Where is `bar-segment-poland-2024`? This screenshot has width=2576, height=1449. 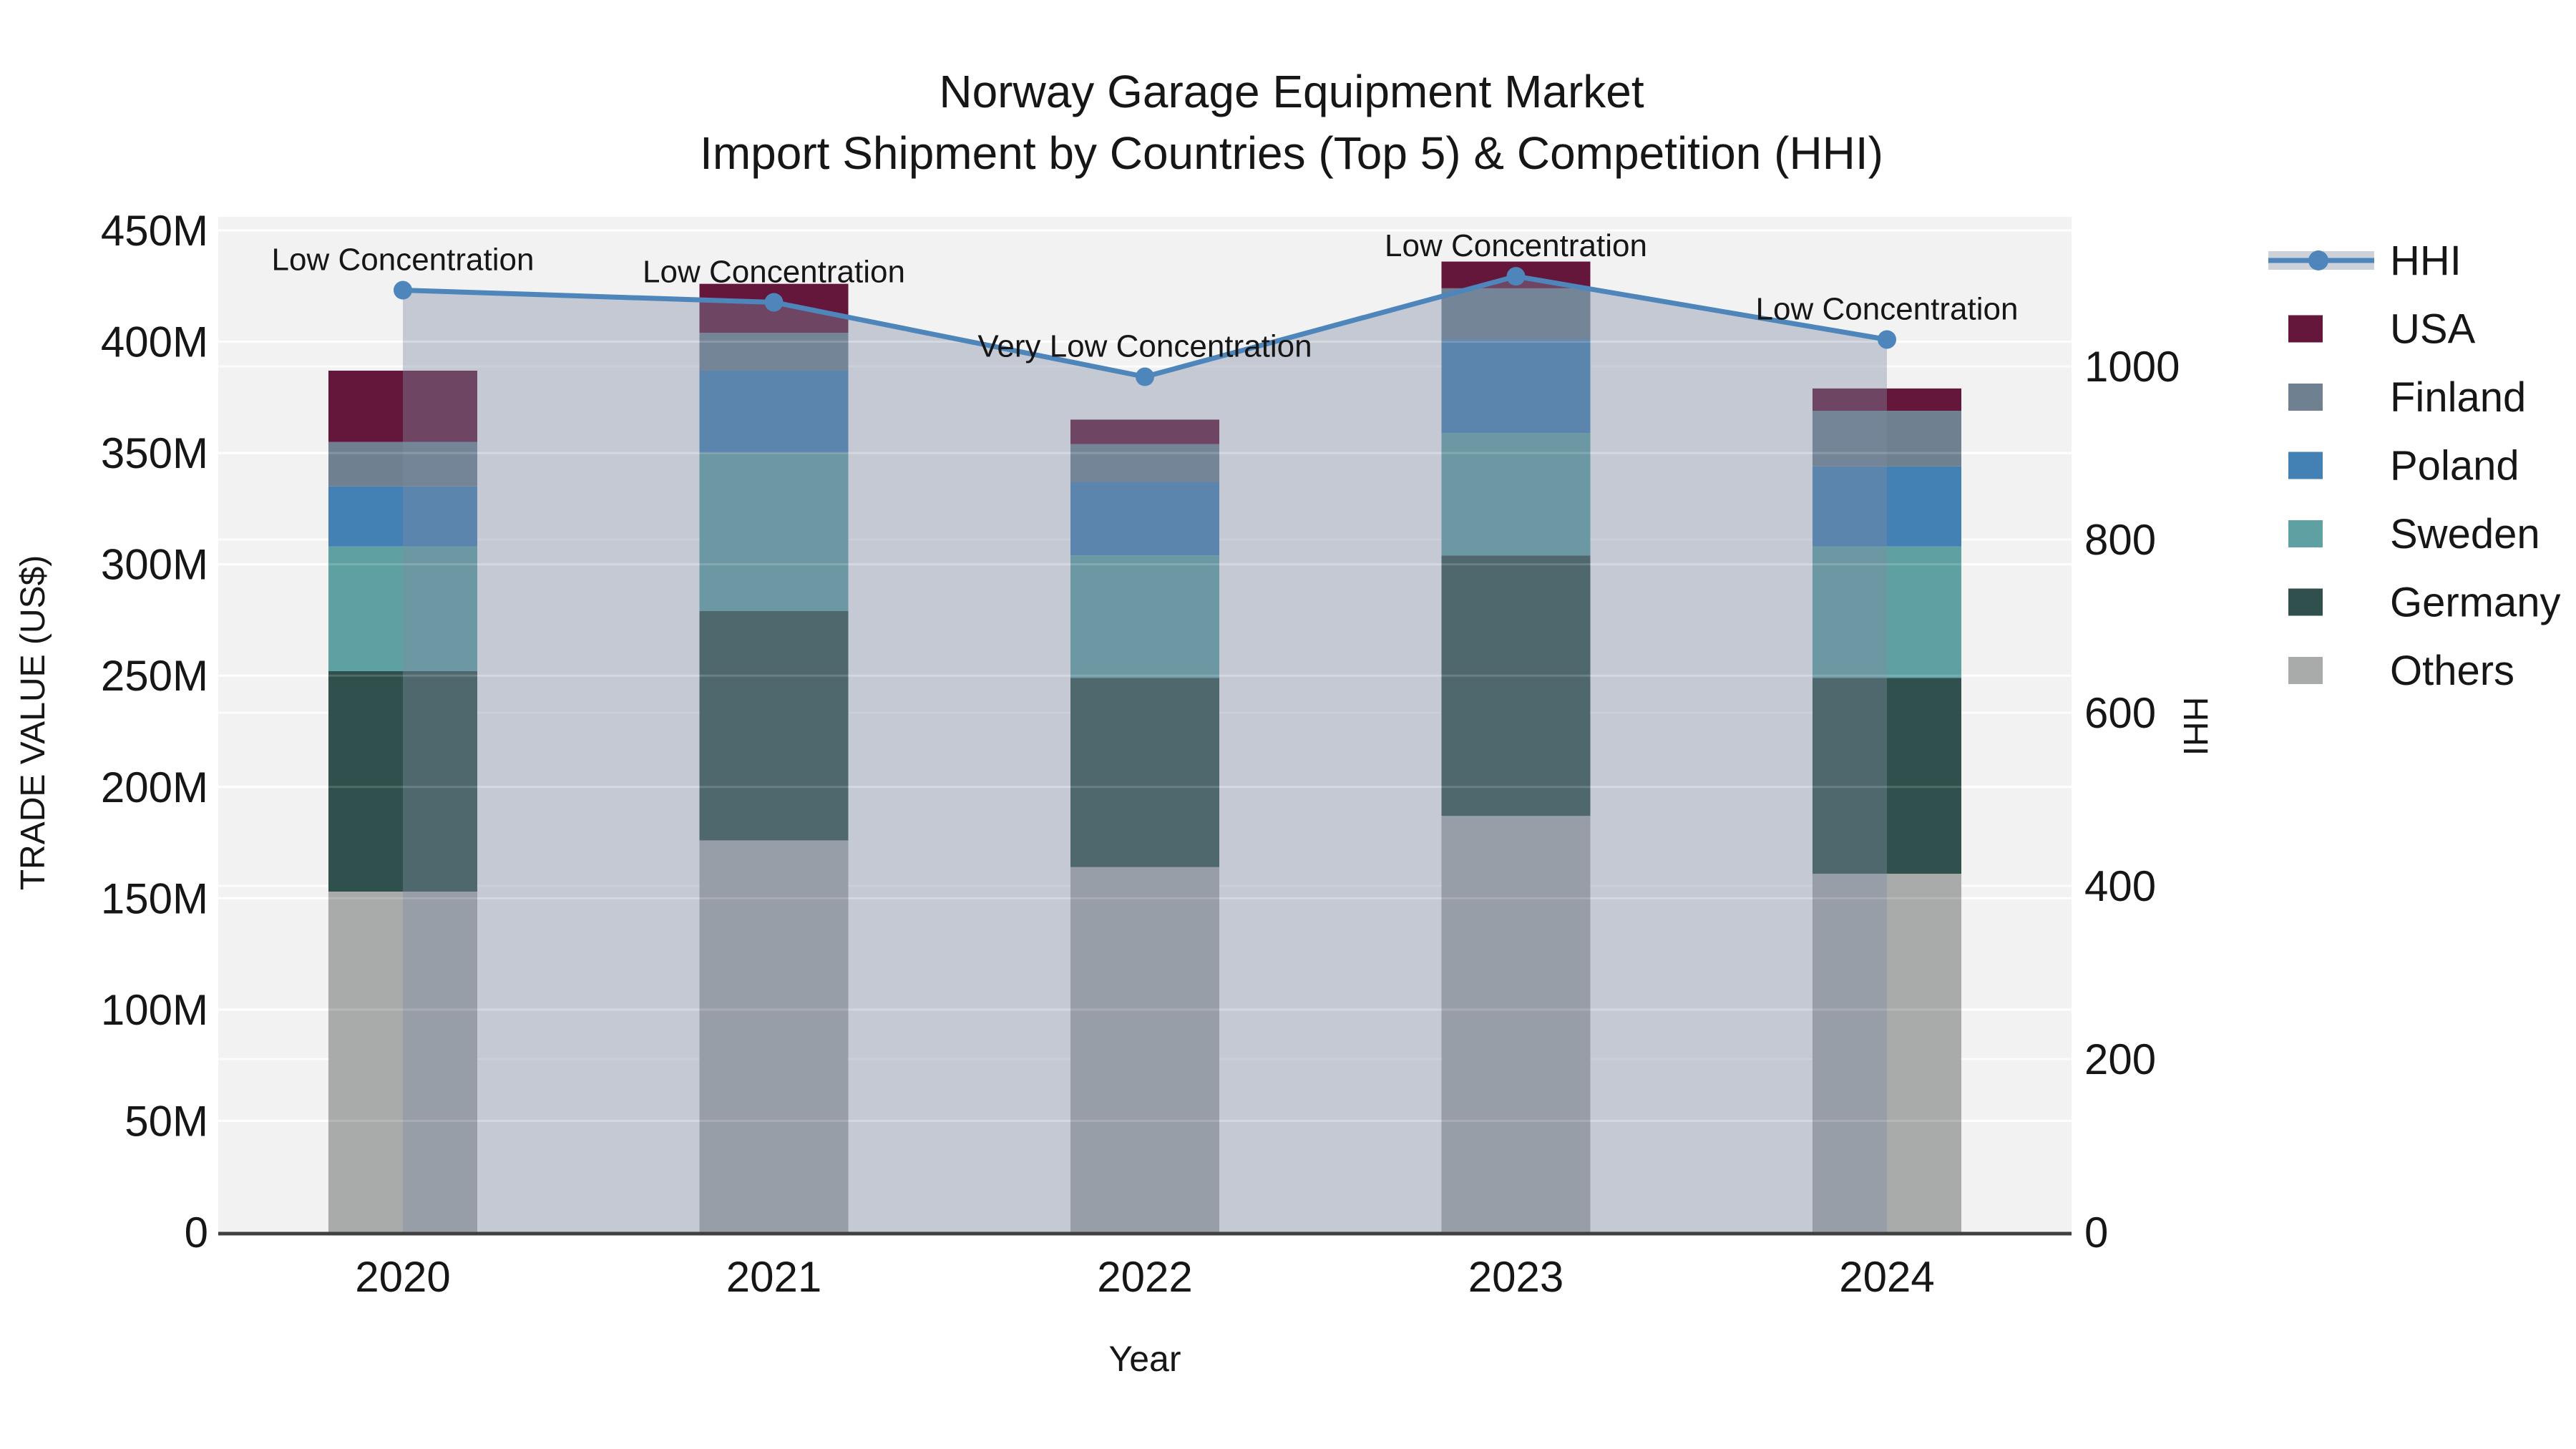
bar-segment-poland-2024 is located at coordinates (1887, 506).